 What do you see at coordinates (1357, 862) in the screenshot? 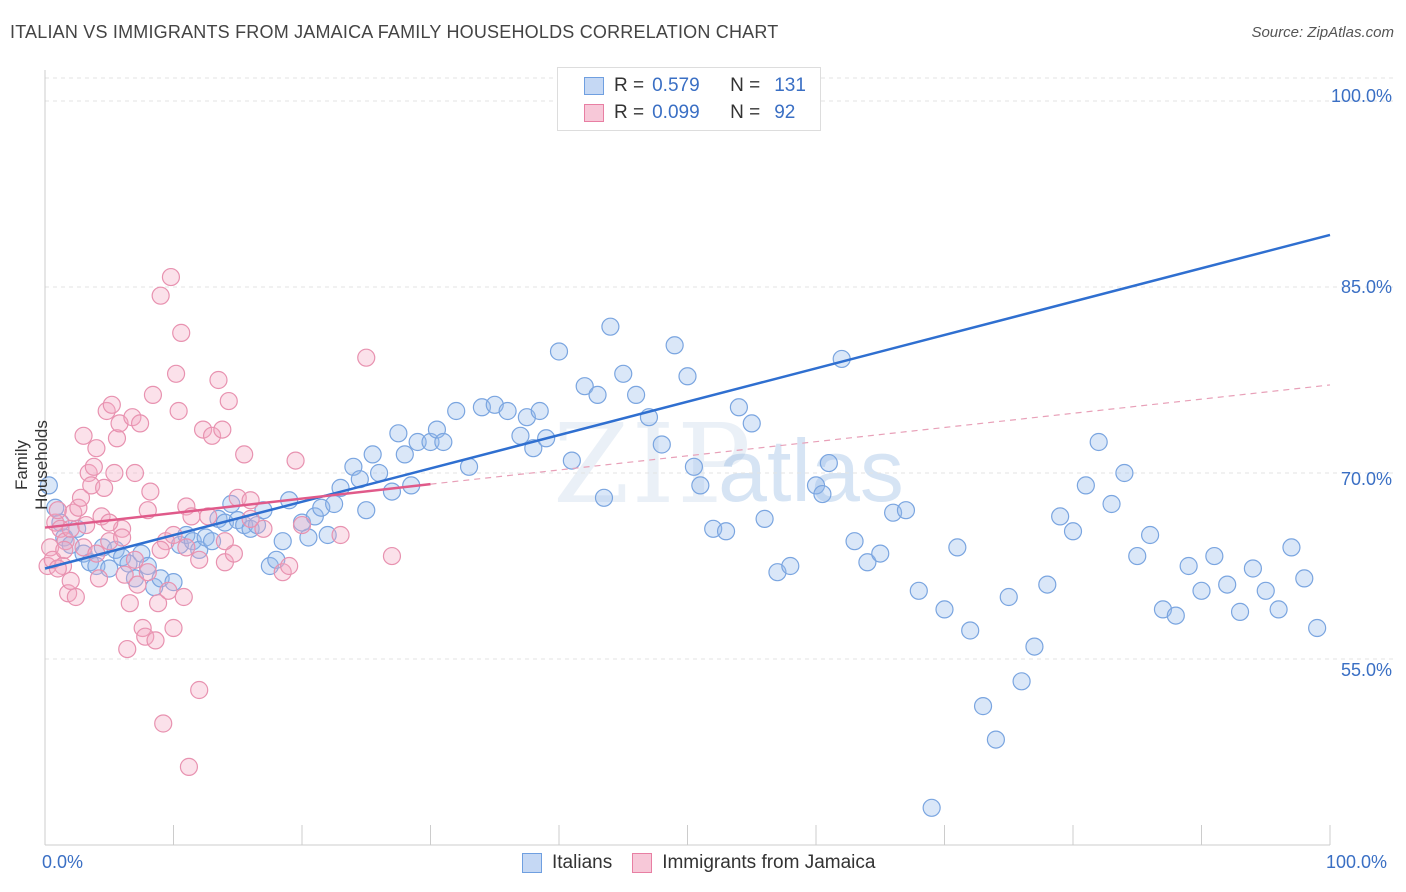
I see `x-tick-label-max: 100.0%` at bounding box center [1357, 862].